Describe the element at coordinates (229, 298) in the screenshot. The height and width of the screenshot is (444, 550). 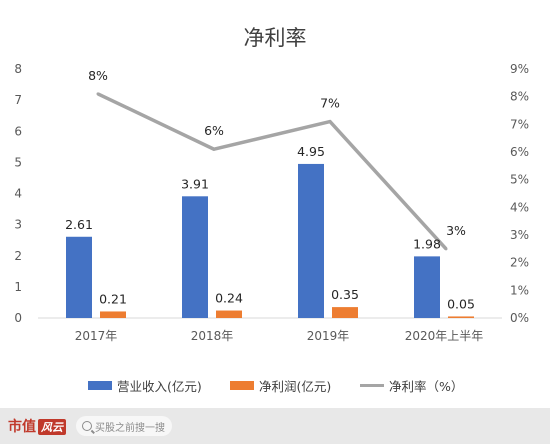
I see `net-profit-data-label: 0.24` at that location.